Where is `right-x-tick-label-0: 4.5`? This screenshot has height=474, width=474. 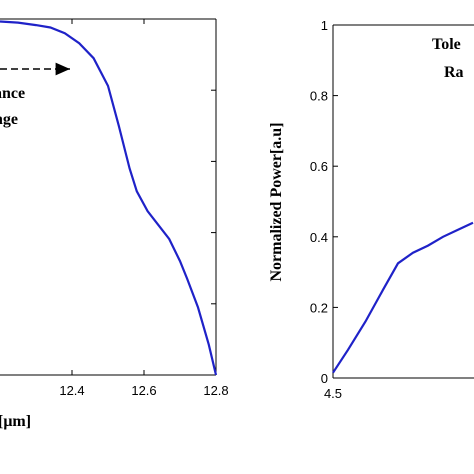
right-x-tick-label-0: 4.5 is located at coordinates (333, 393).